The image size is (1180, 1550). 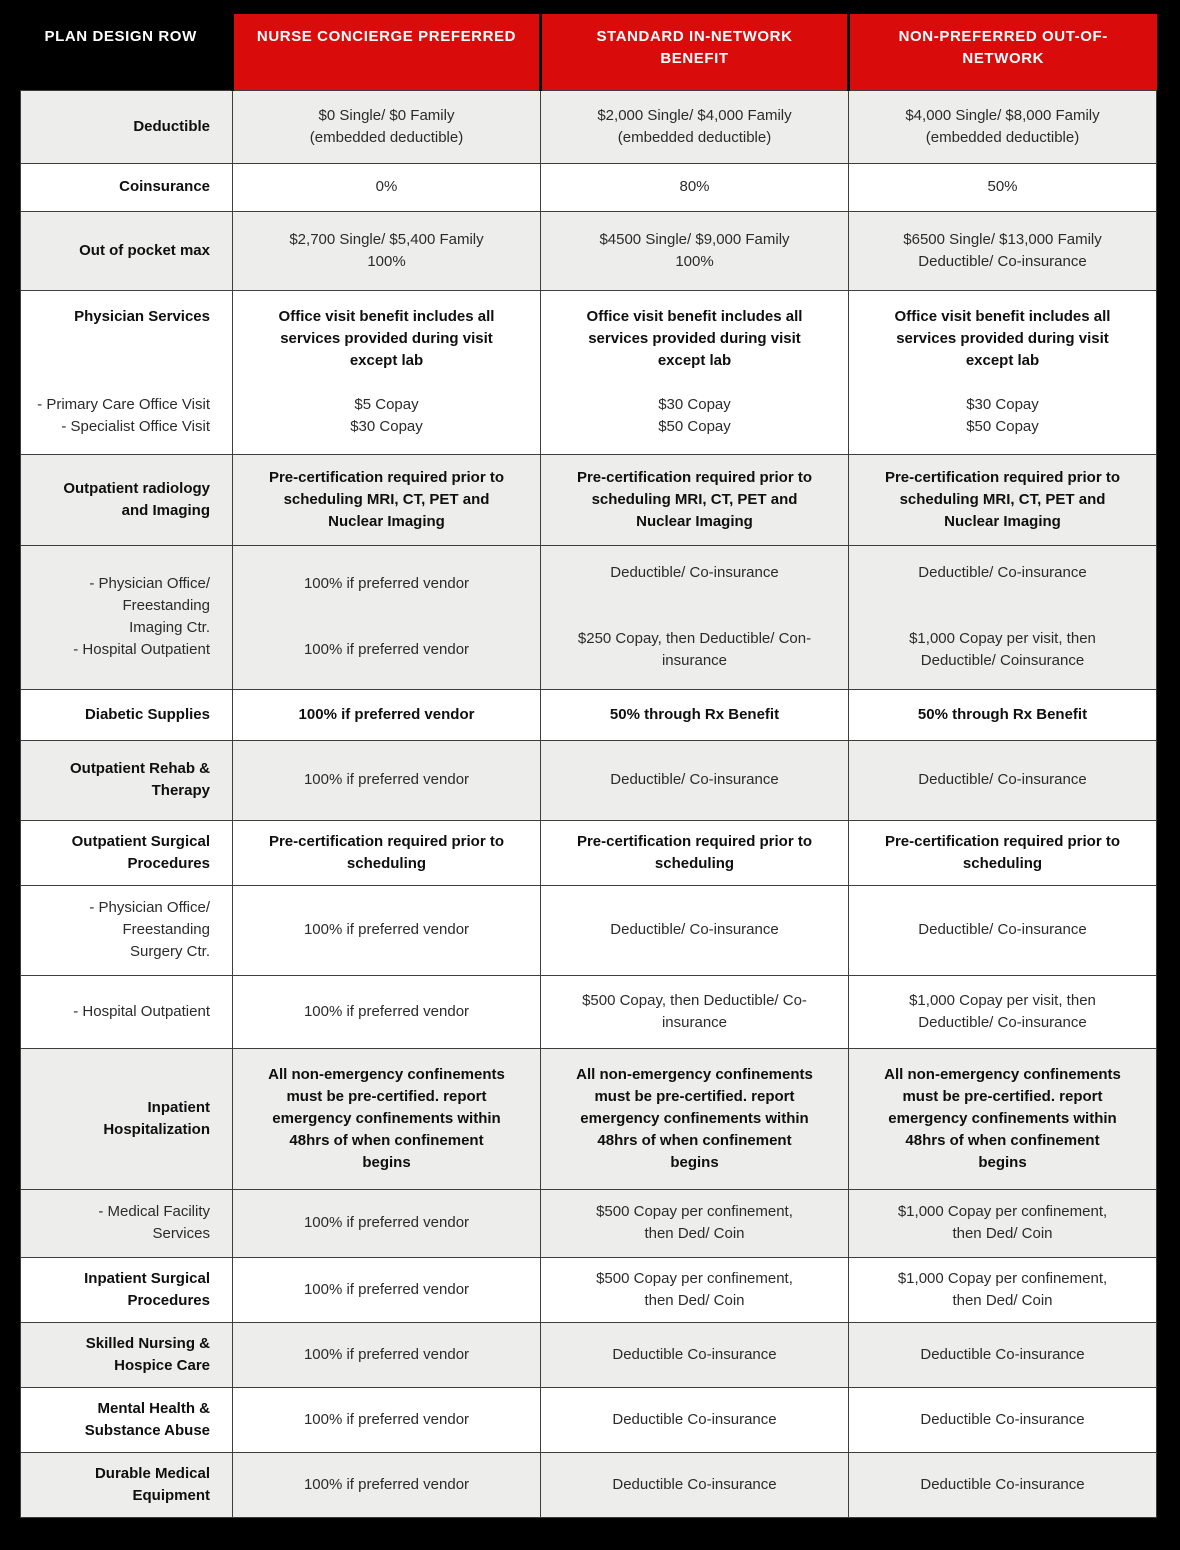 I want to click on cell-diabetic-supplies-non-preferred-out-of-network: 50% through Rx Benefit, so click(x=1002, y=714).